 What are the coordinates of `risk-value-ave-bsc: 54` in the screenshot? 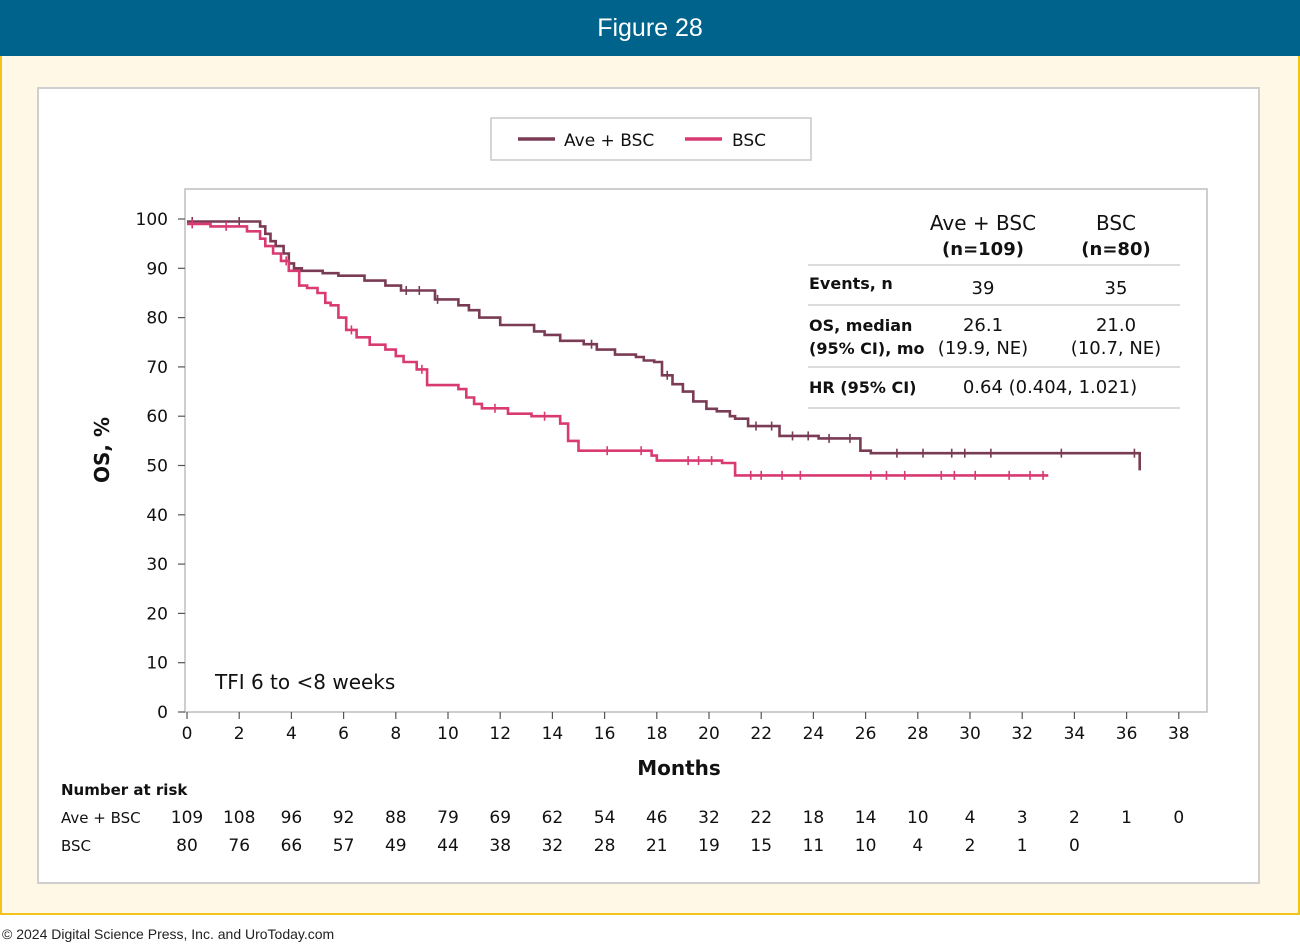 It's located at (605, 818).